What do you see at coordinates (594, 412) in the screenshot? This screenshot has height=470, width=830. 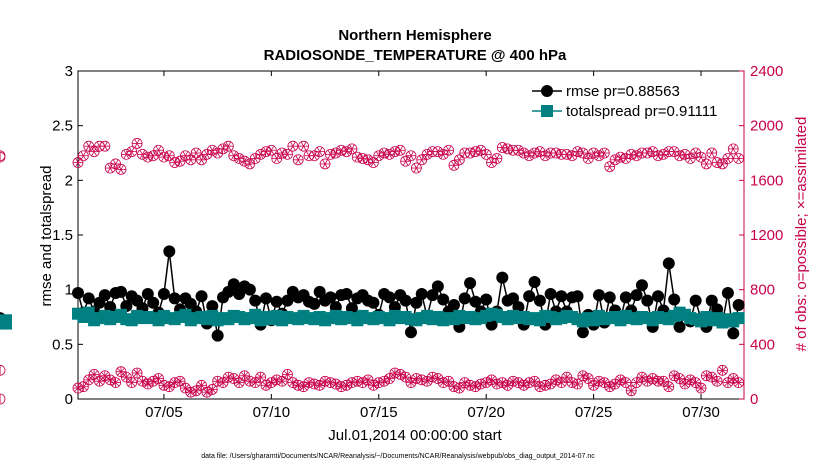 I see `x-tick-label: 07/25` at bounding box center [594, 412].